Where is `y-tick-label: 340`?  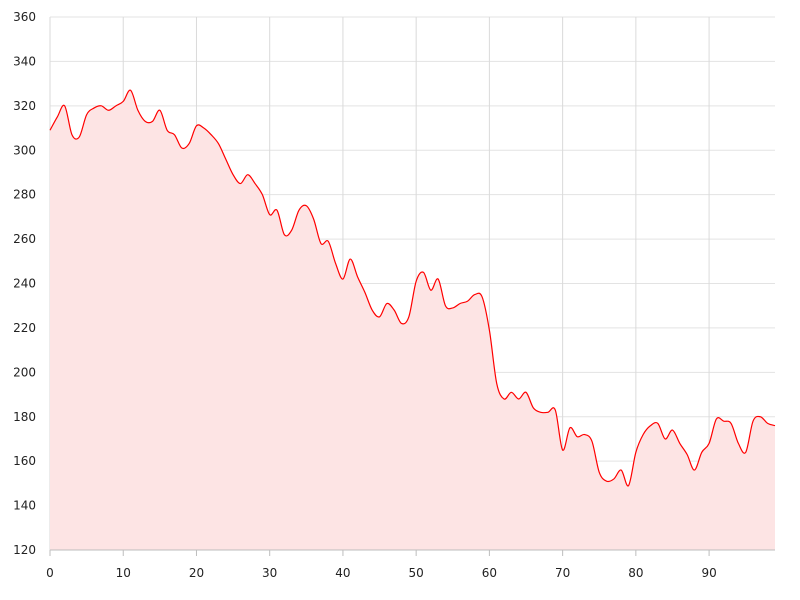
y-tick-label: 340 is located at coordinates (24, 61).